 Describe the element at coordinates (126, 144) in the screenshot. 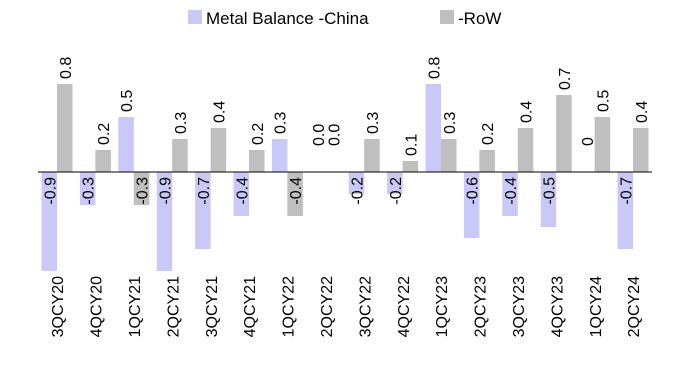

I see `bar-s0-1QCY21` at that location.